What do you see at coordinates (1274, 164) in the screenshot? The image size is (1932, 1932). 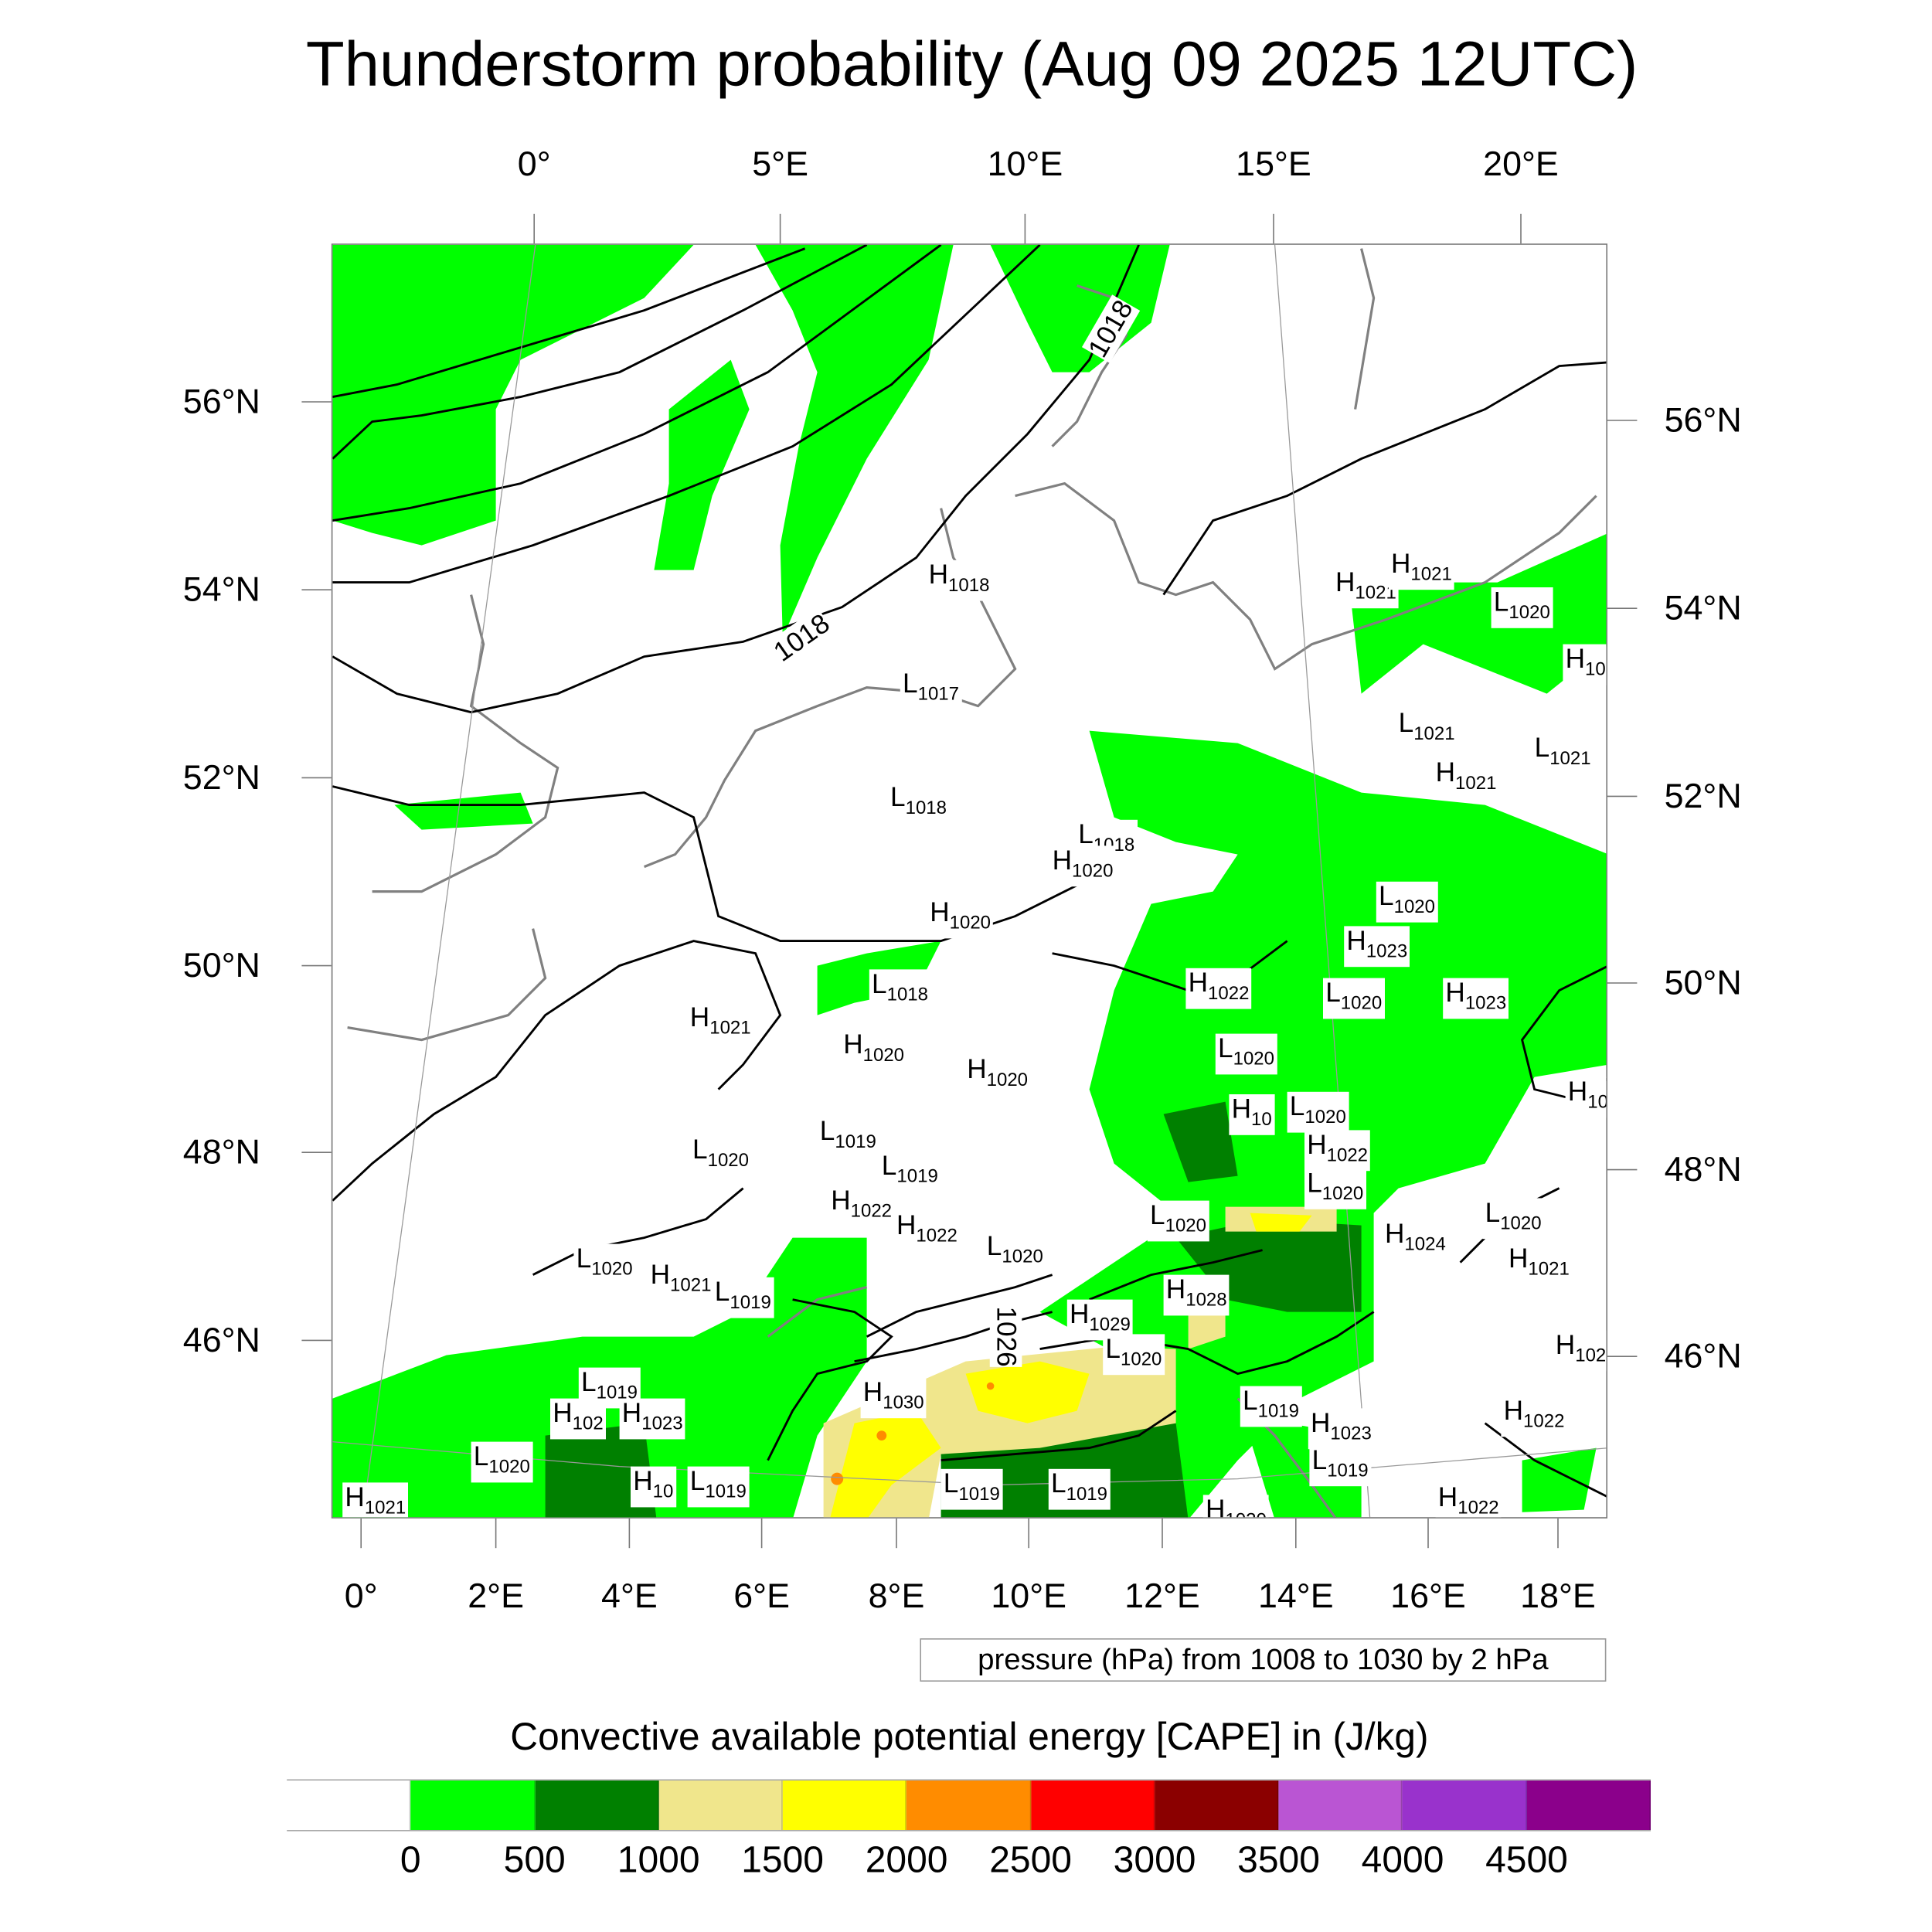 I see `longitude-label: 15°E` at bounding box center [1274, 164].